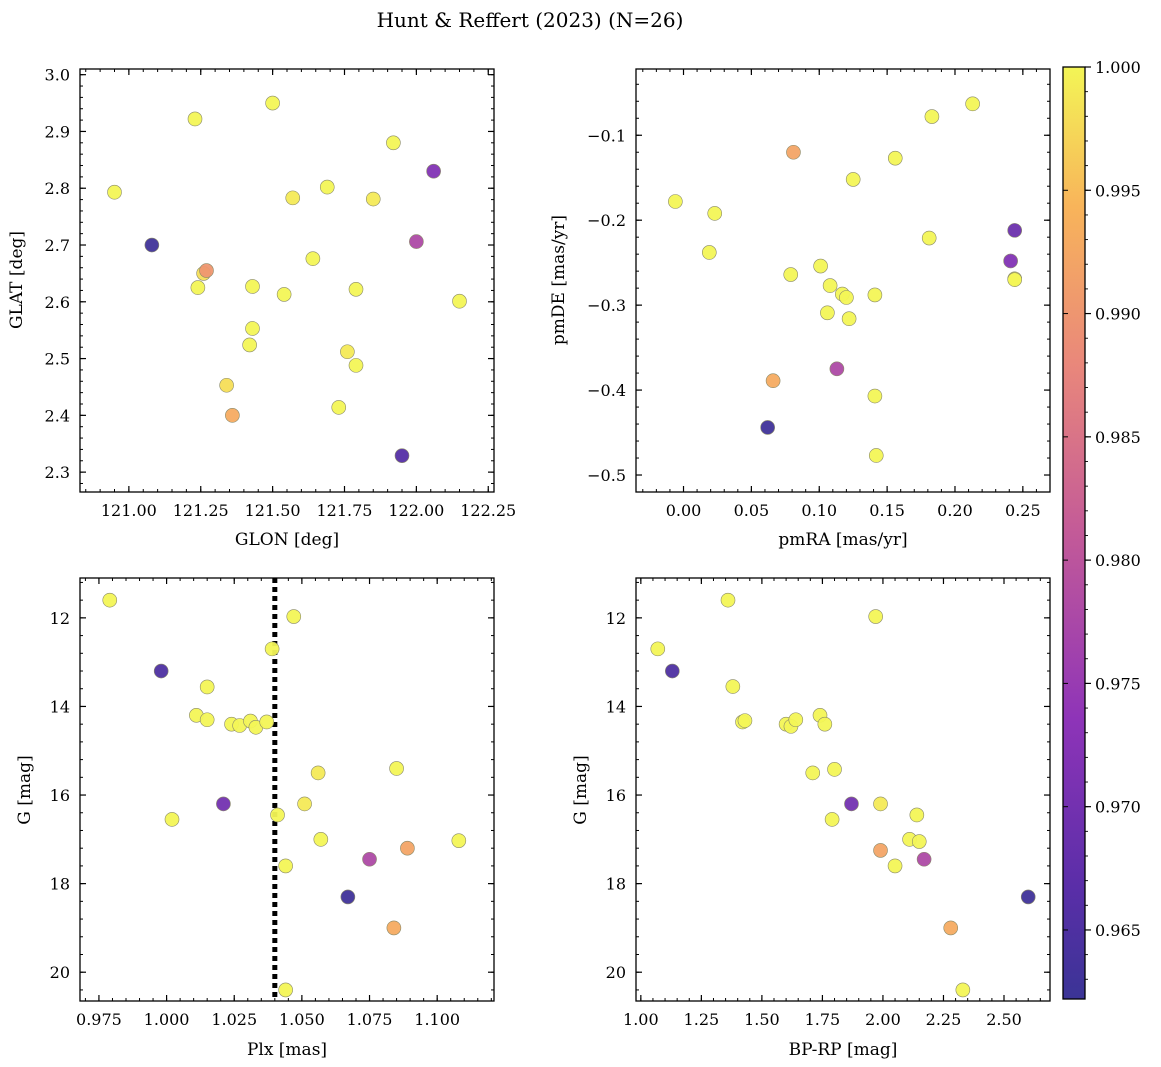 The image size is (1161, 1067). I want to click on panel3-frame, so click(287, 789).